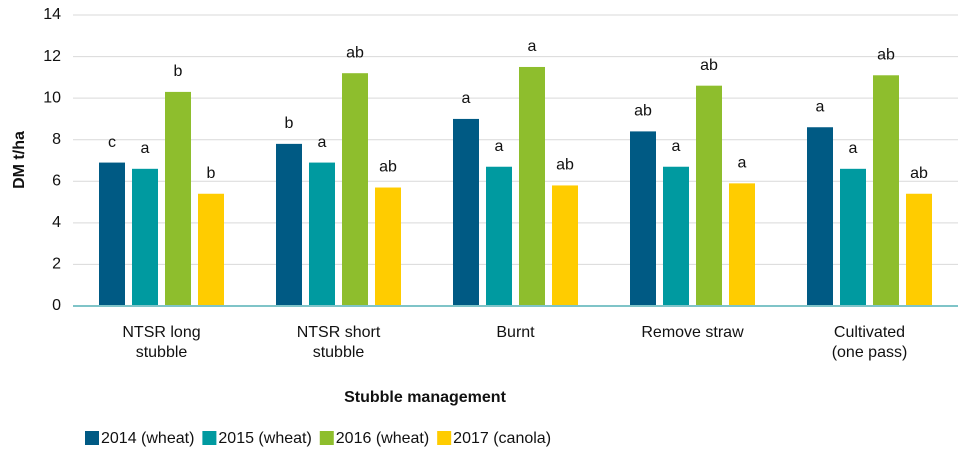 The height and width of the screenshot is (455, 970). I want to click on x-tick-label: Burnt, so click(515, 332).